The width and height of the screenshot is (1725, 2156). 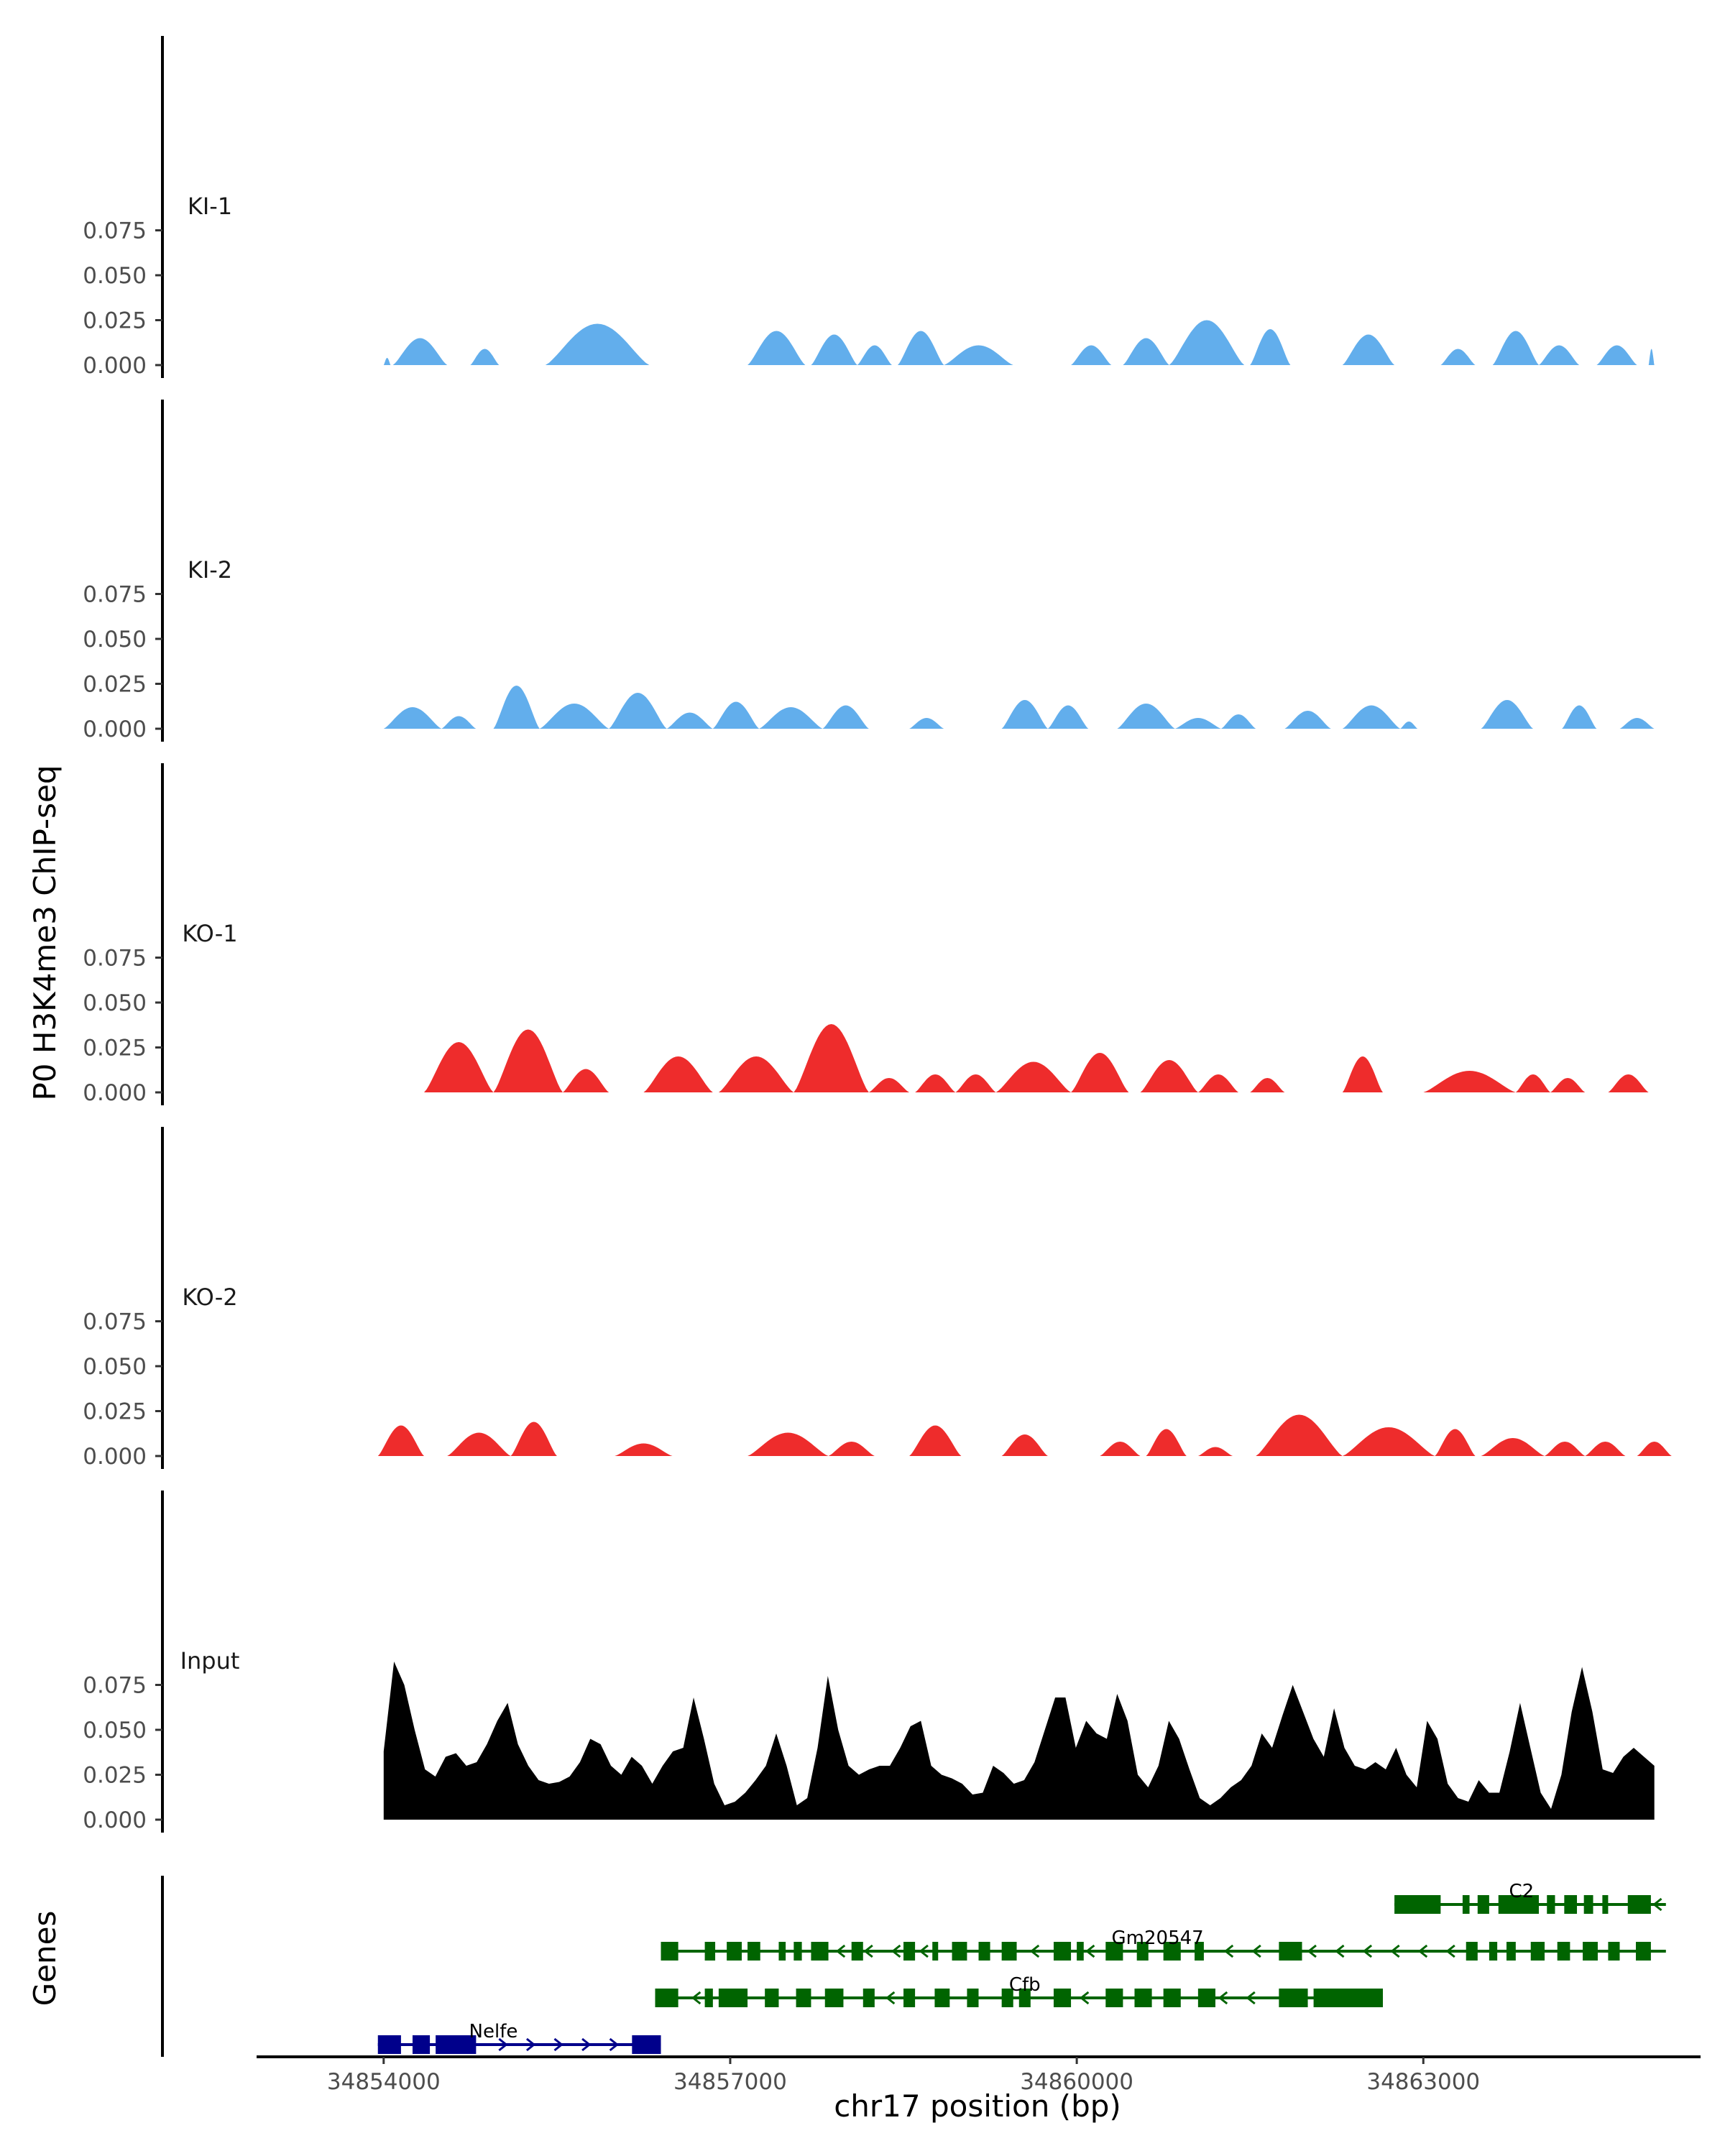 What do you see at coordinates (730, 2082) in the screenshot?
I see `x-tick-label: 34857000` at bounding box center [730, 2082].